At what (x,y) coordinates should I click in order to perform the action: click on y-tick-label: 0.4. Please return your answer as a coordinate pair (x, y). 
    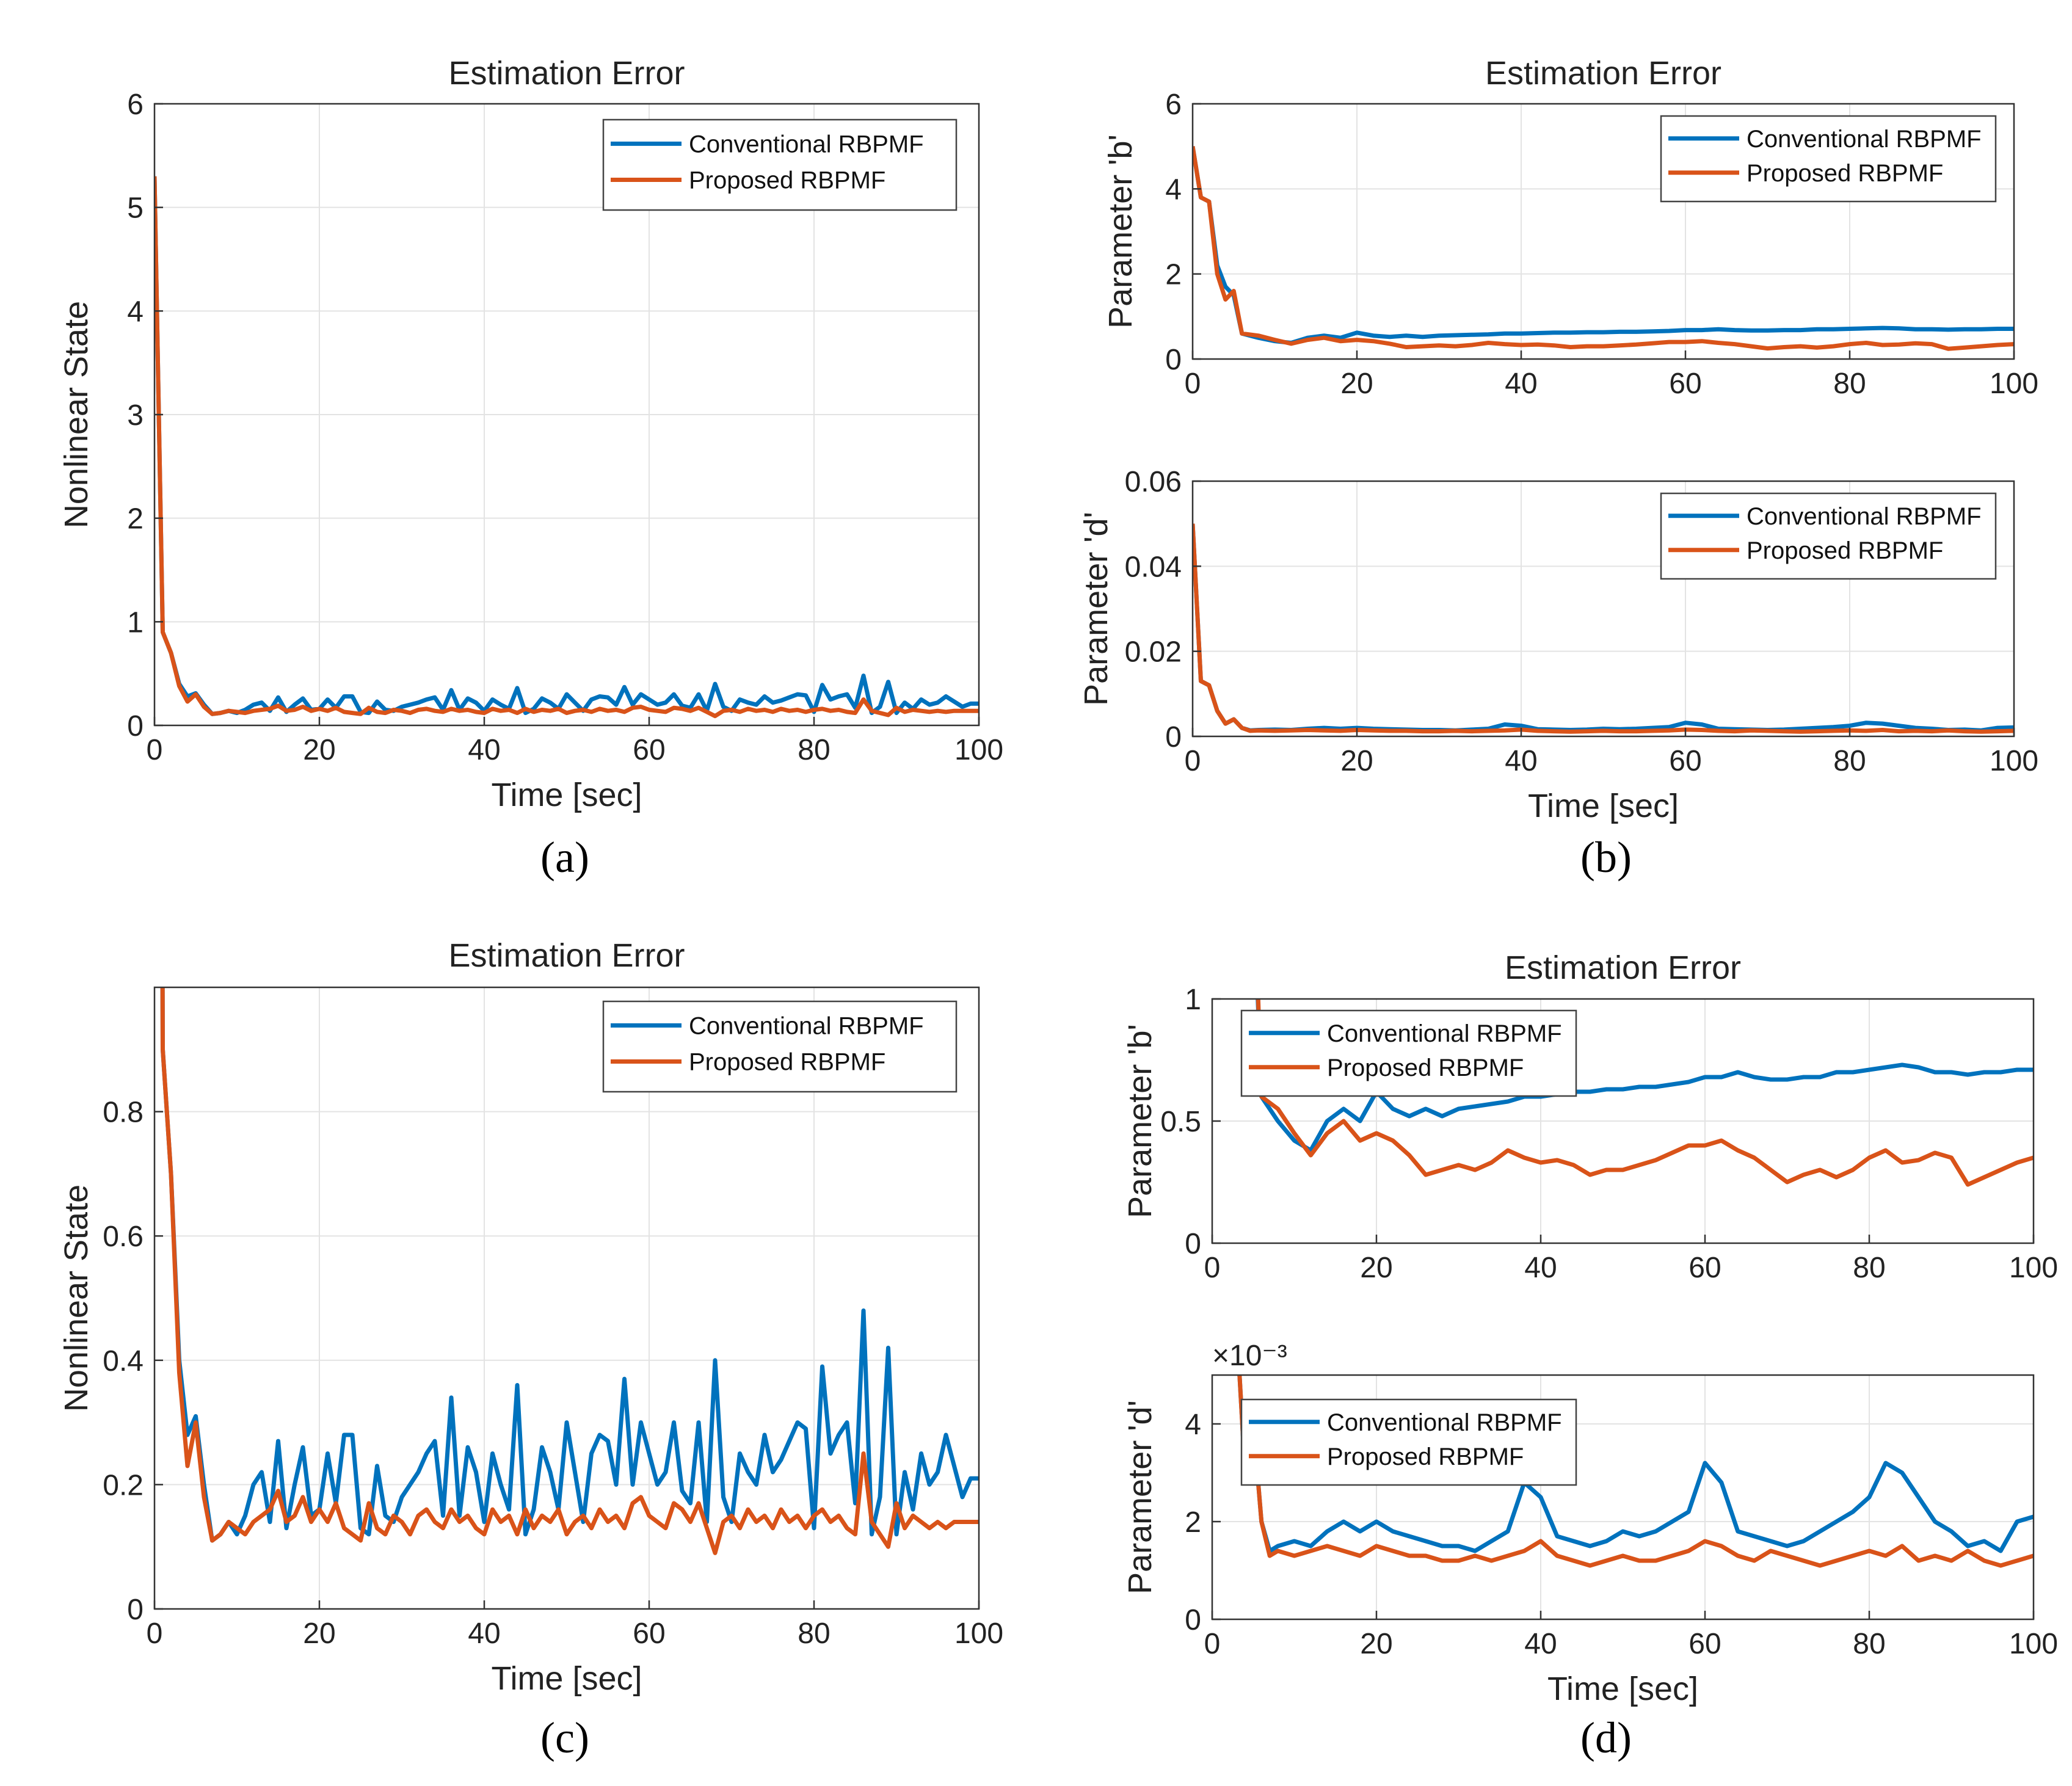
    Looking at the image, I should click on (123, 1361).